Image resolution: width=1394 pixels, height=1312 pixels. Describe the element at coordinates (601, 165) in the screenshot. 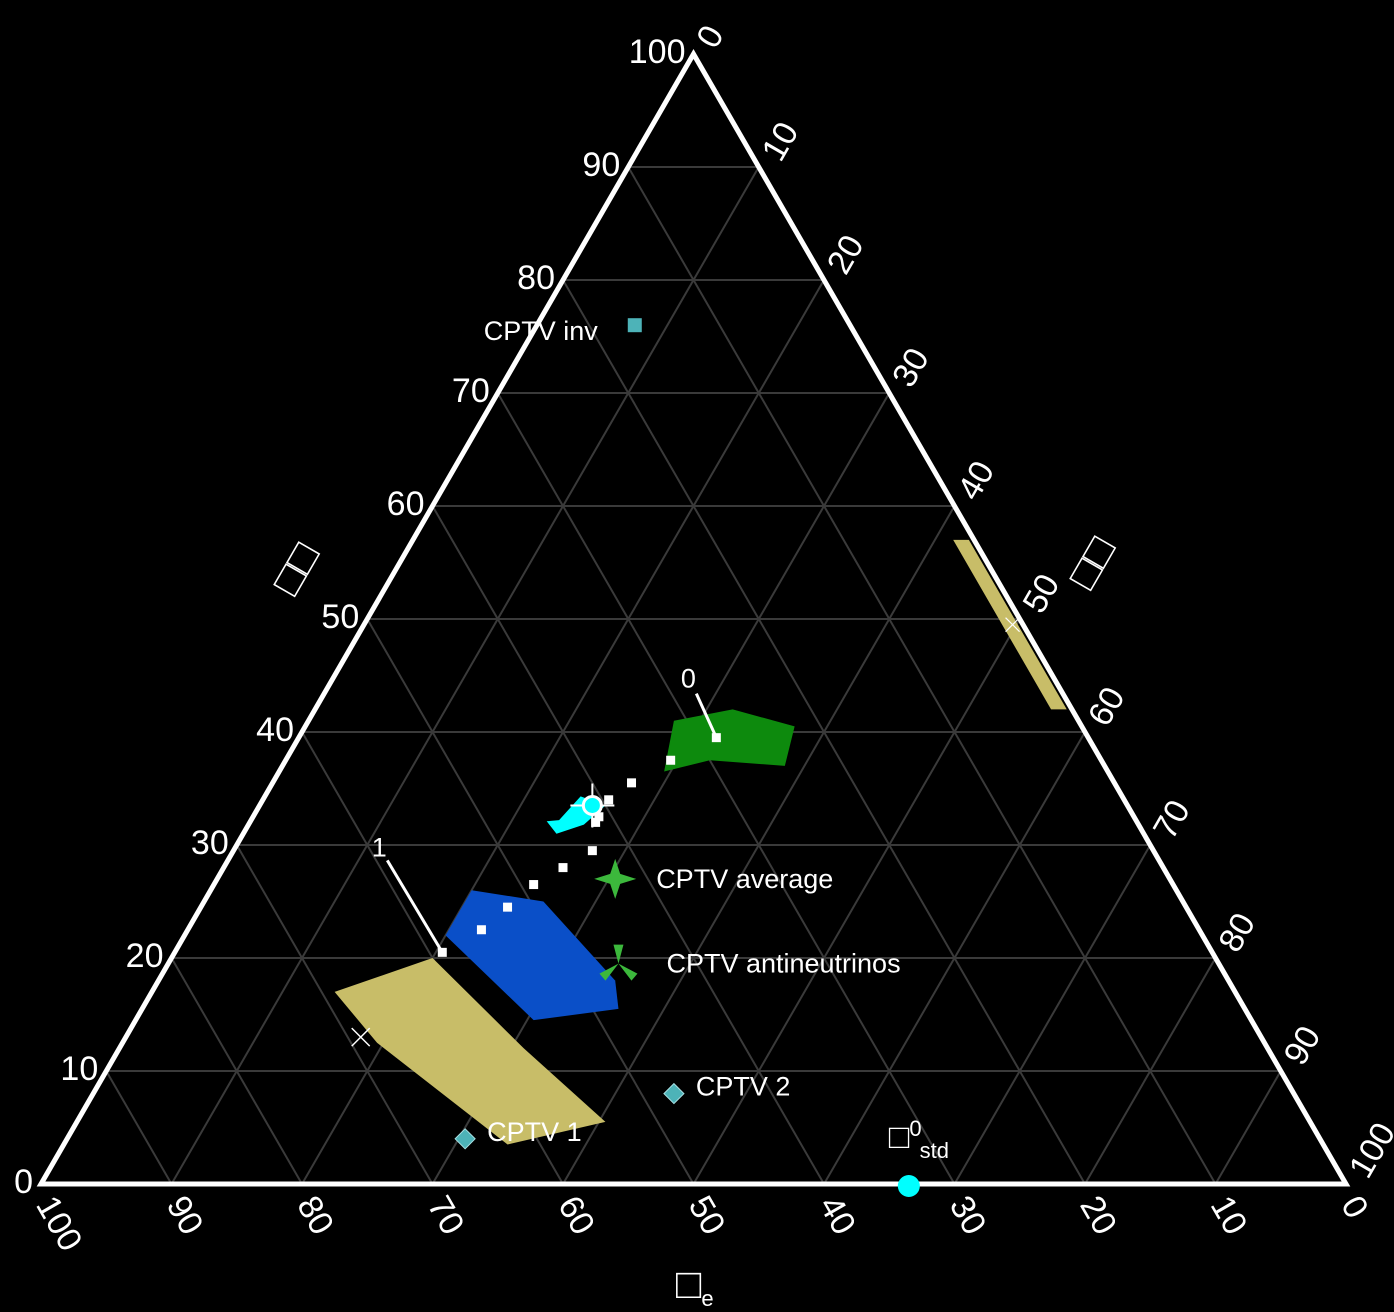

I see `left-tick-label: 90` at that location.